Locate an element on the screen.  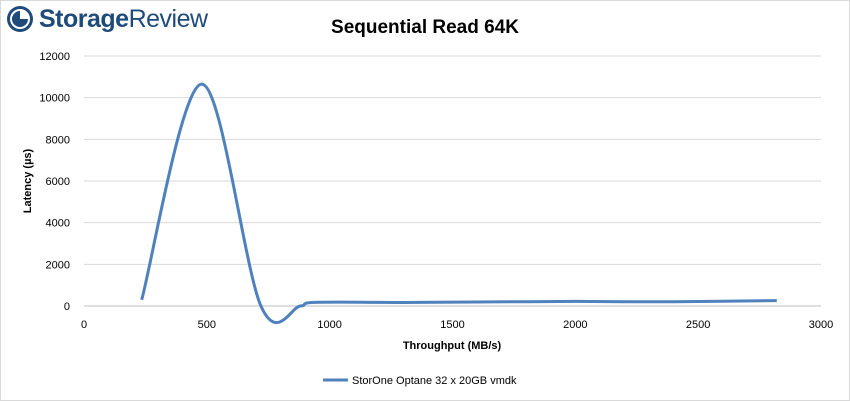
x-tick-label: 3000 is located at coordinates (821, 325).